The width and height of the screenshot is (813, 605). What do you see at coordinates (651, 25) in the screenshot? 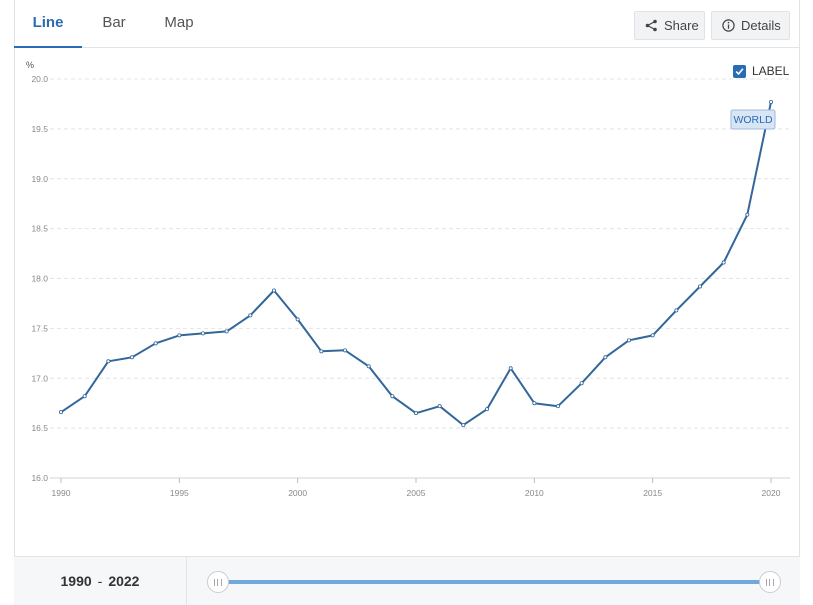
I see `share-icon` at bounding box center [651, 25].